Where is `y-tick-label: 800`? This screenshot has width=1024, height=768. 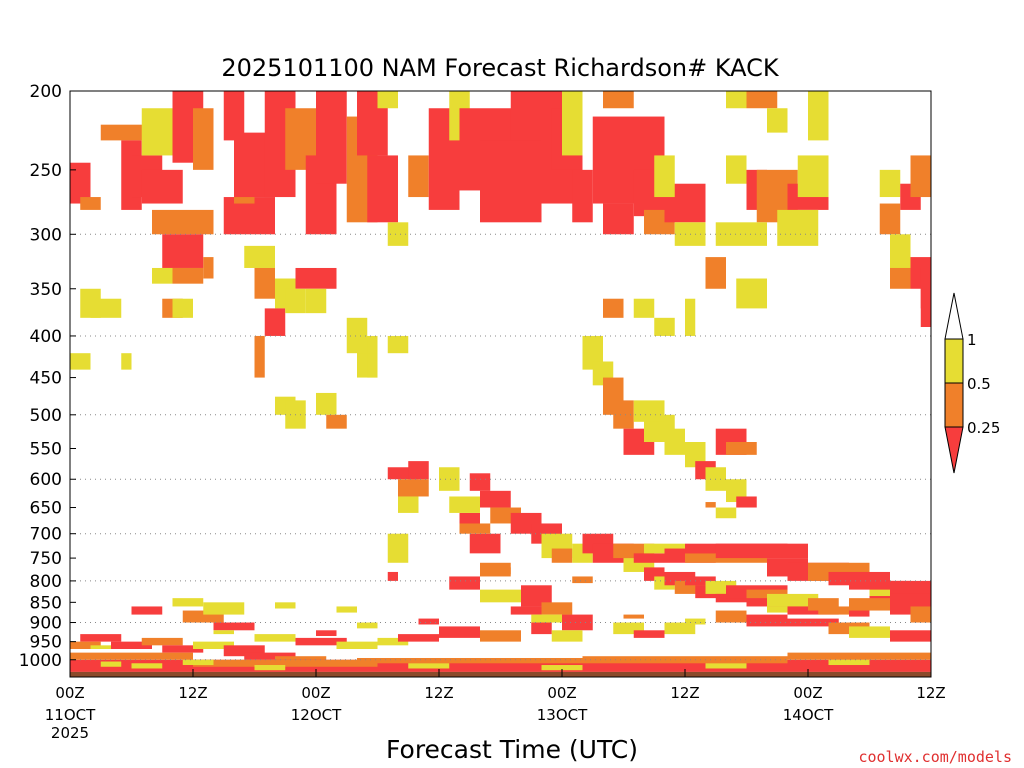
y-tick-label: 800 is located at coordinates (46, 582).